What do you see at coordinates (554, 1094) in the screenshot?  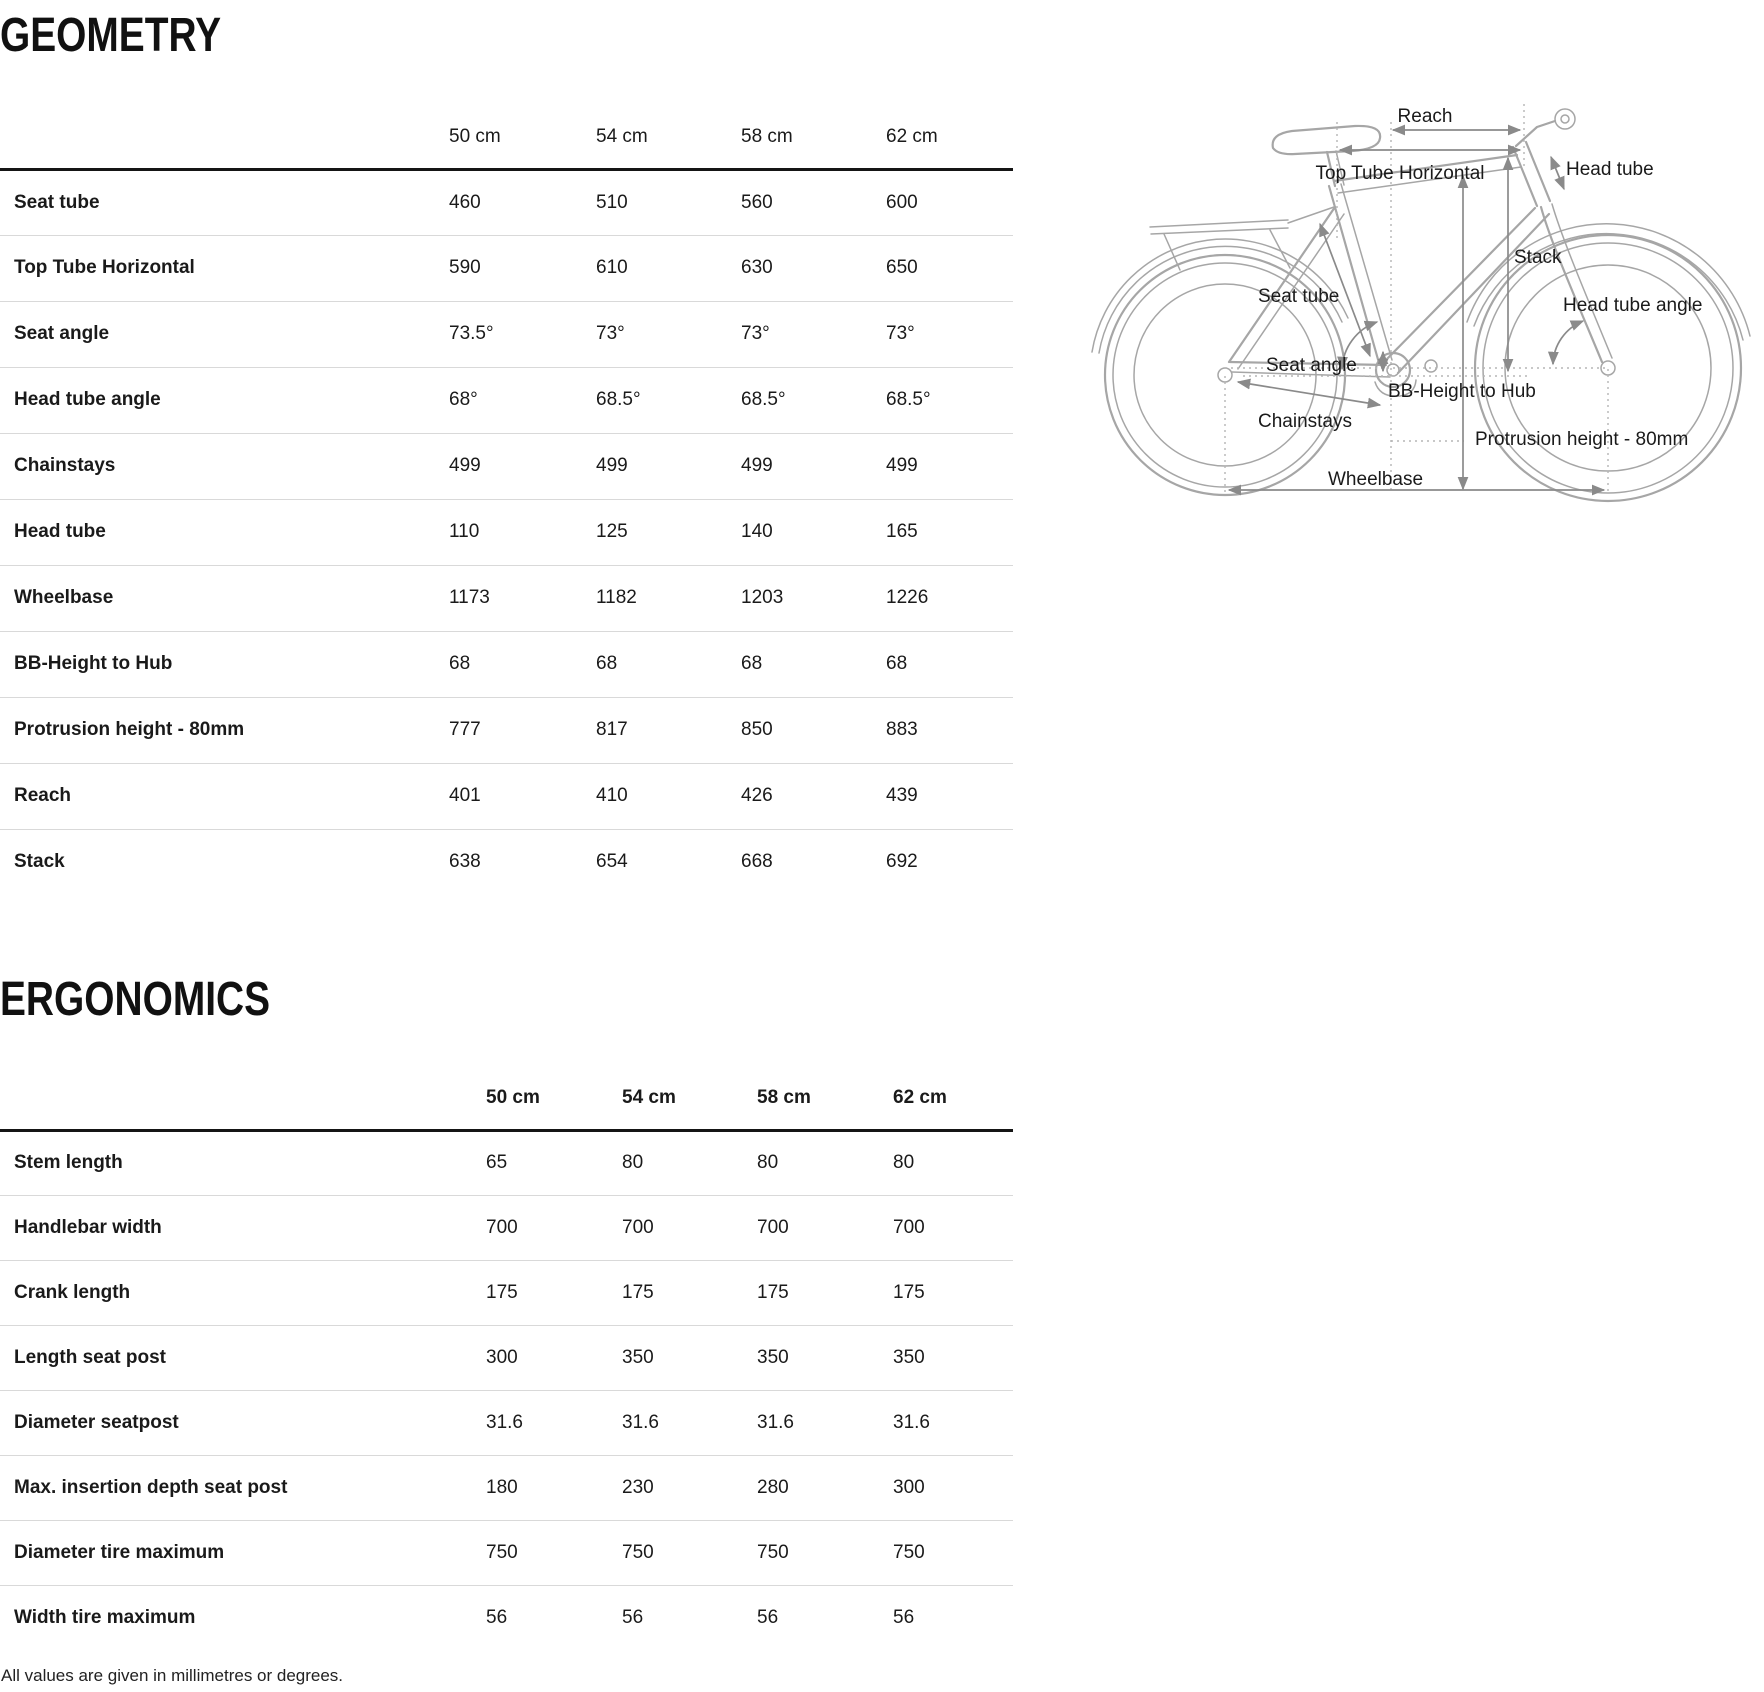 I see `size-column-header: 50 cm` at bounding box center [554, 1094].